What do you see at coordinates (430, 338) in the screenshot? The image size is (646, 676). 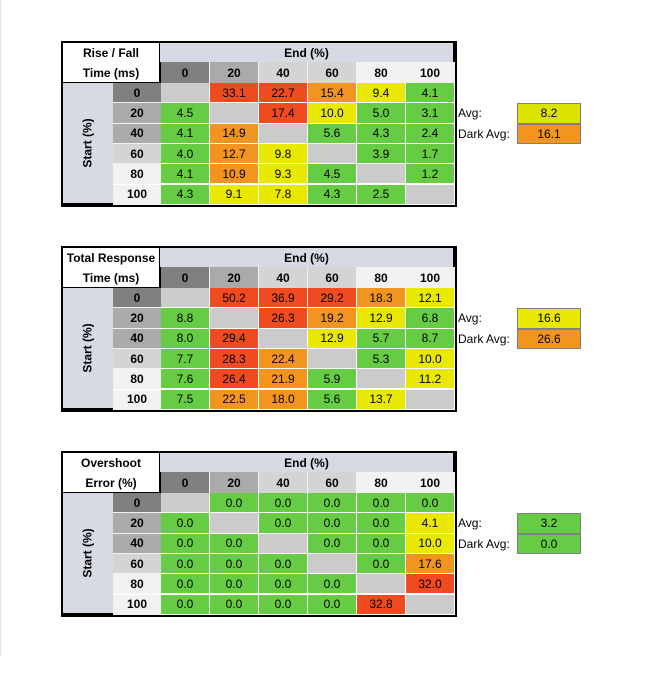 I see `table-cell: 8.7` at bounding box center [430, 338].